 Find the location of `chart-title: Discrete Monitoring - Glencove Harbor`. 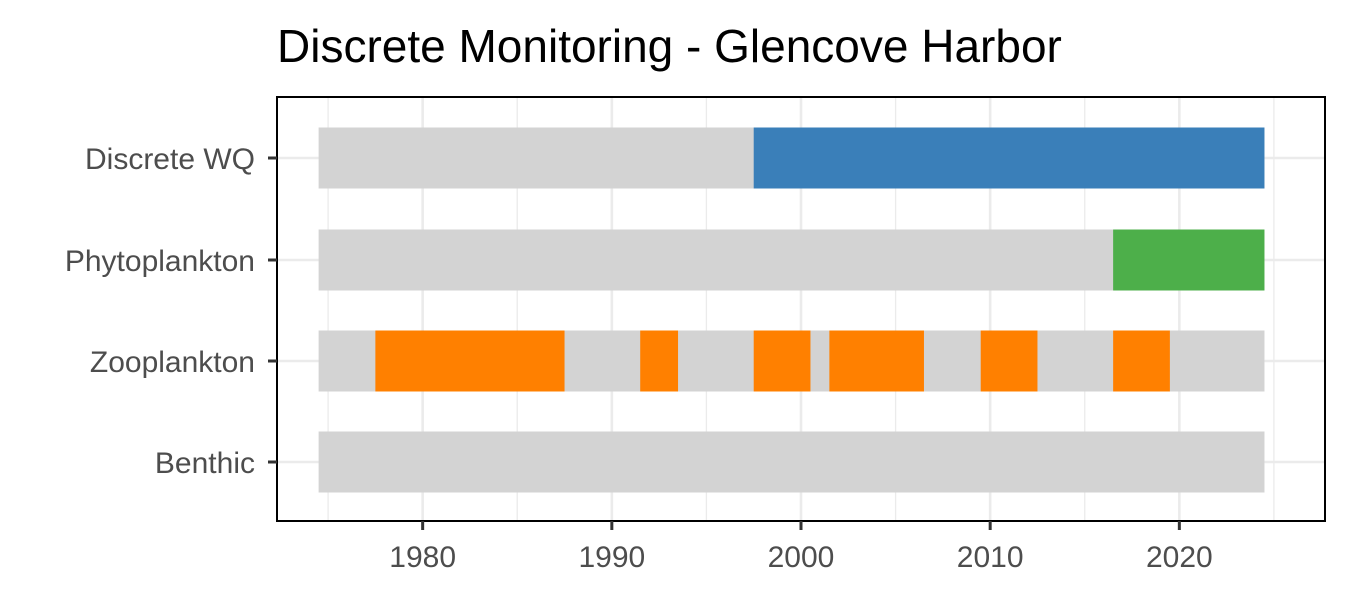

chart-title: Discrete Monitoring - Glencove Harbor is located at coordinates (669, 46).